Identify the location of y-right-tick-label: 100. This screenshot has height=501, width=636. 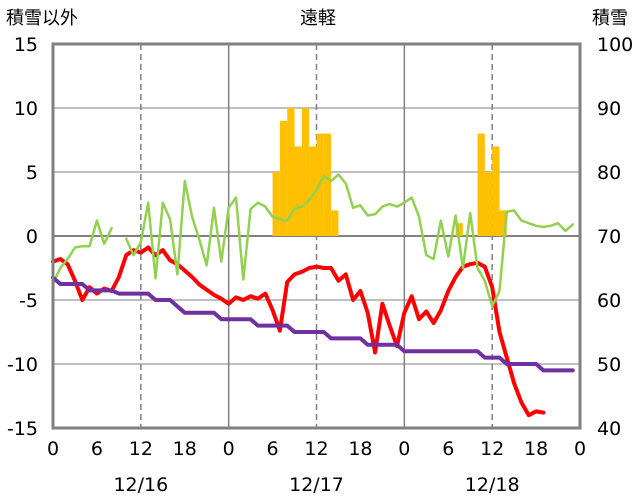
(615, 45).